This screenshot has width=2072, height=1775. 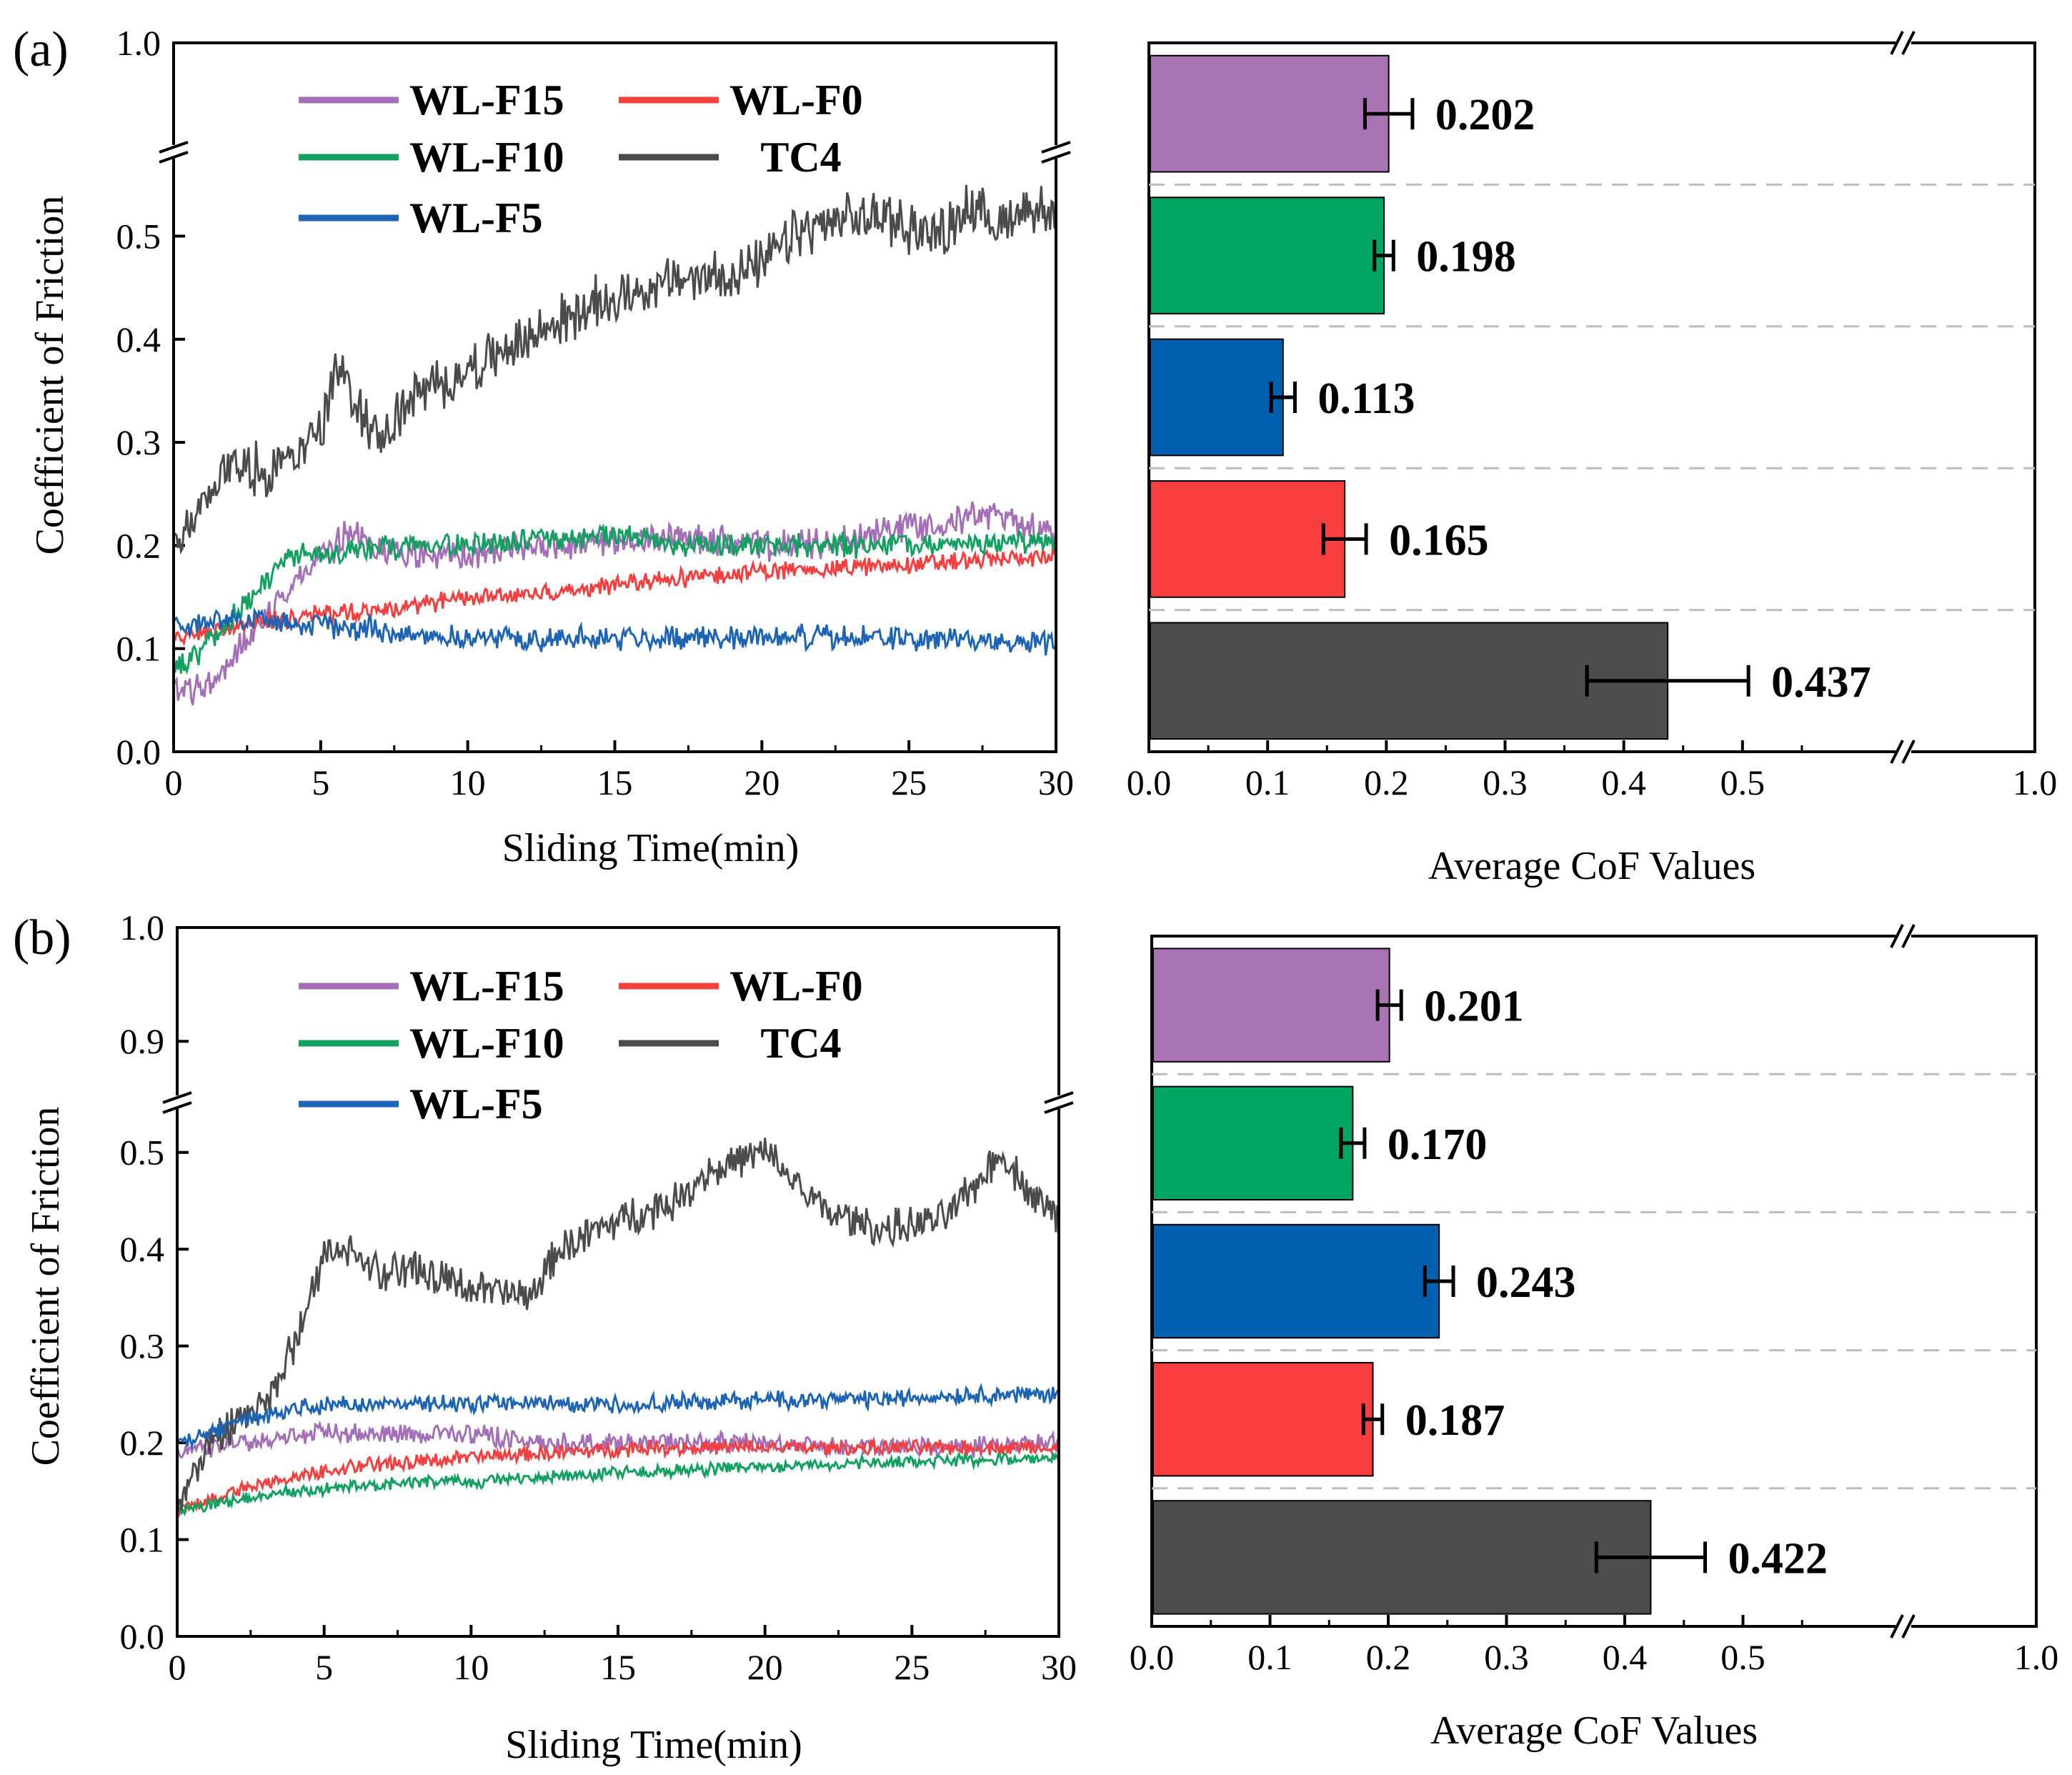 I want to click on x-tick-label: 30, so click(x=1056, y=782).